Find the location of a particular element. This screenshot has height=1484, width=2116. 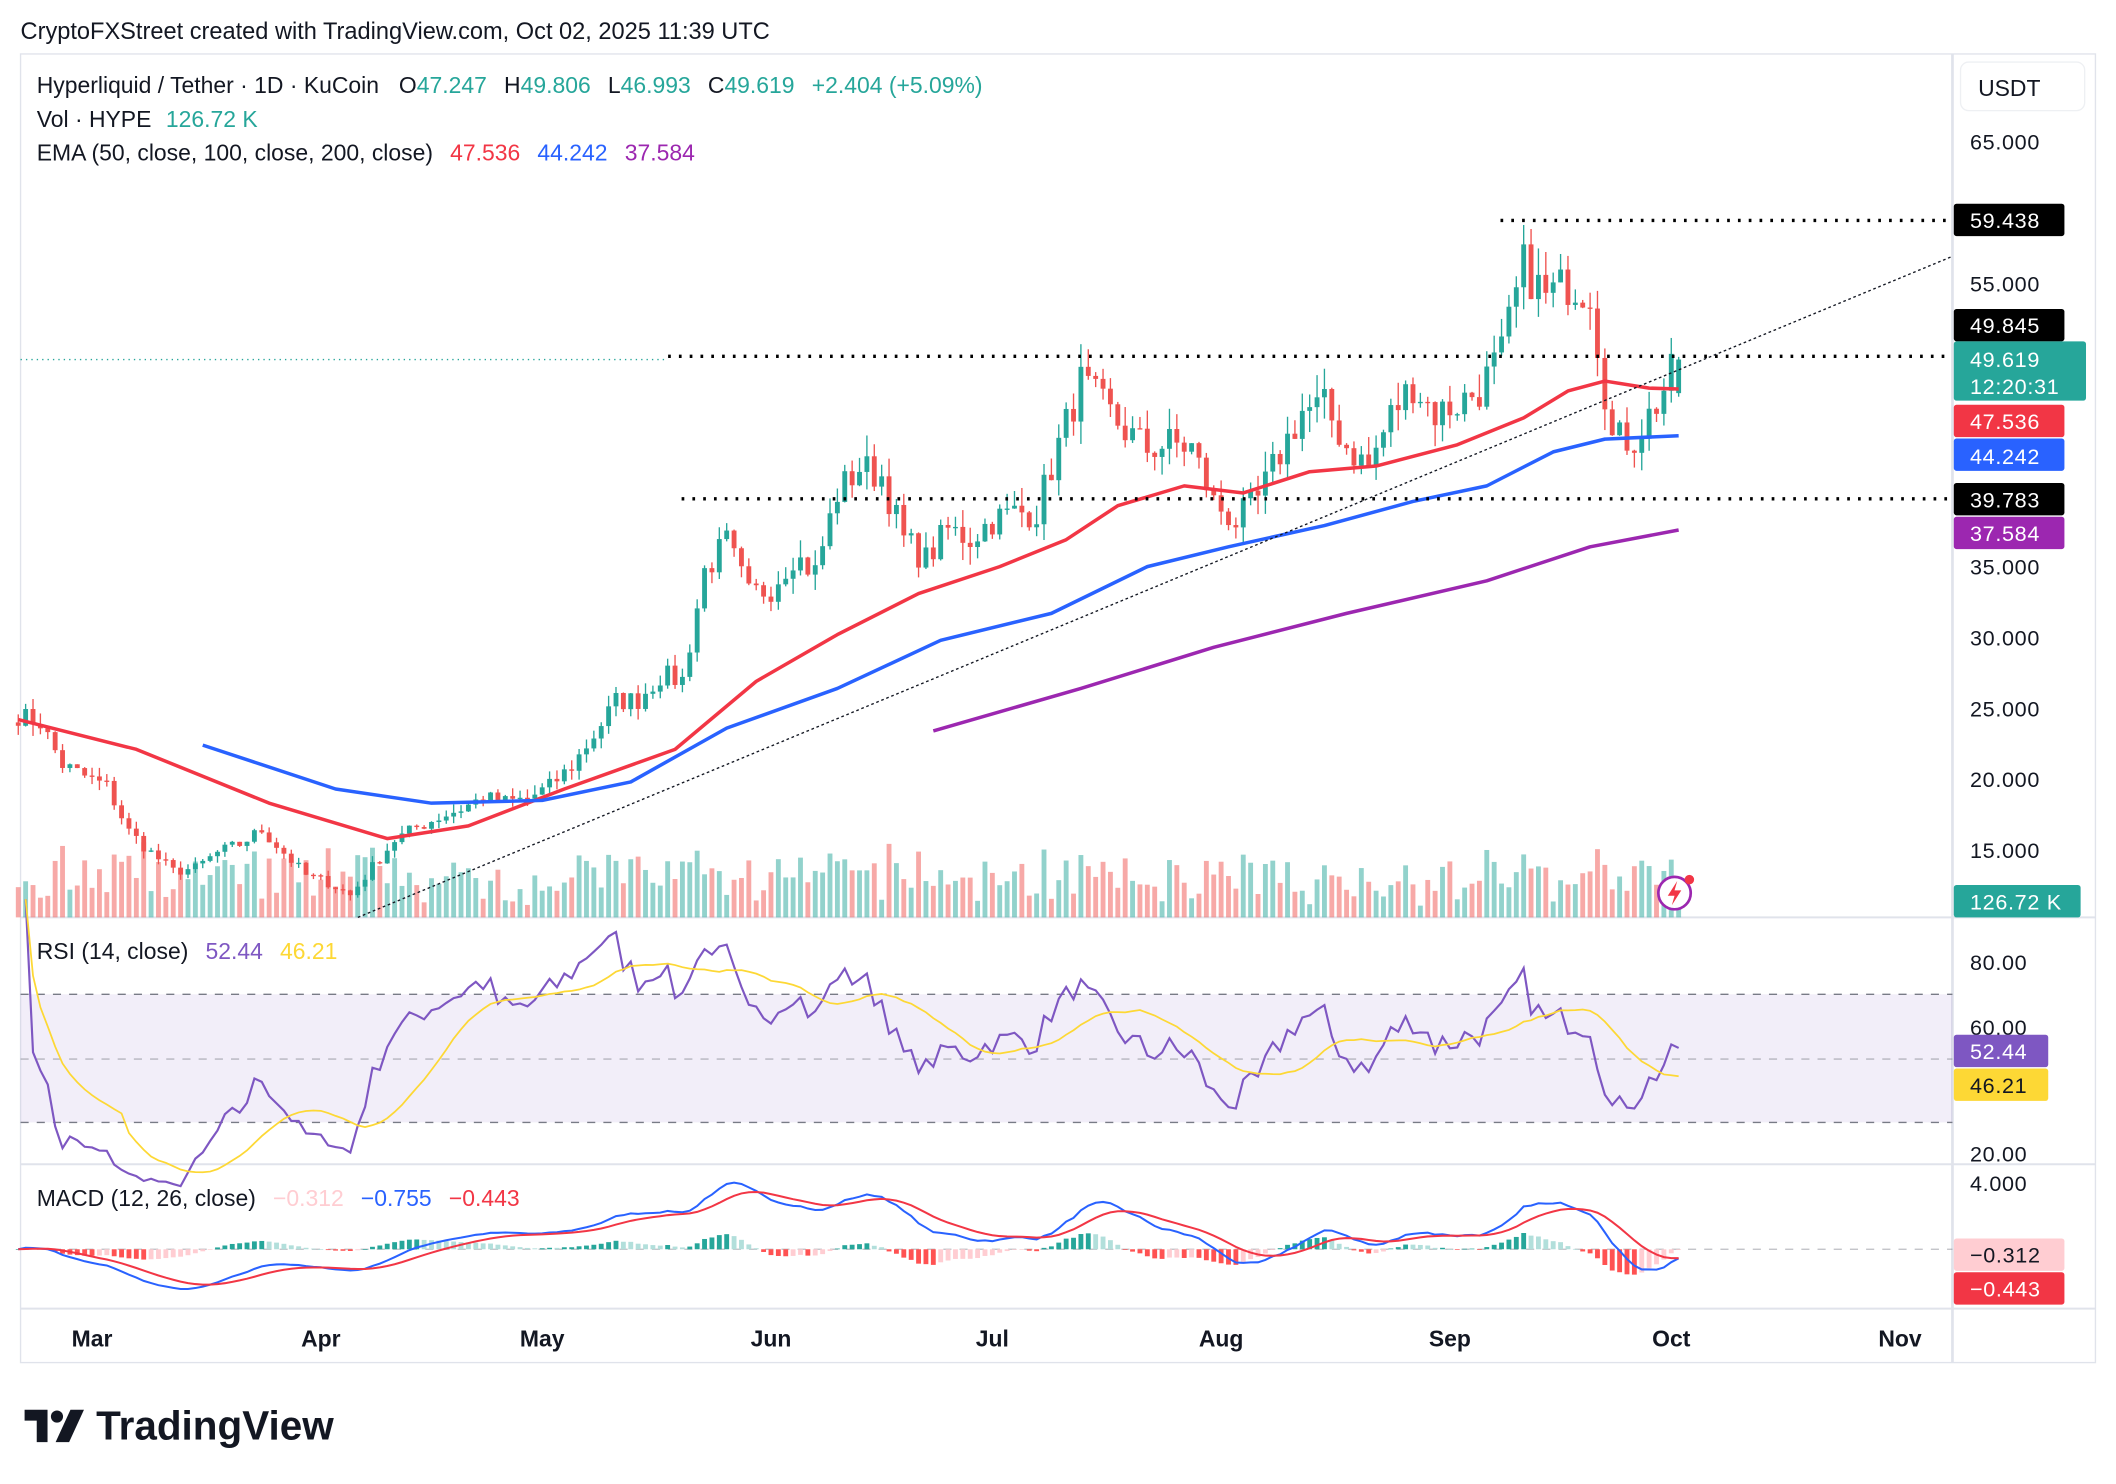

time-label: Mar is located at coordinates (92, 1338).